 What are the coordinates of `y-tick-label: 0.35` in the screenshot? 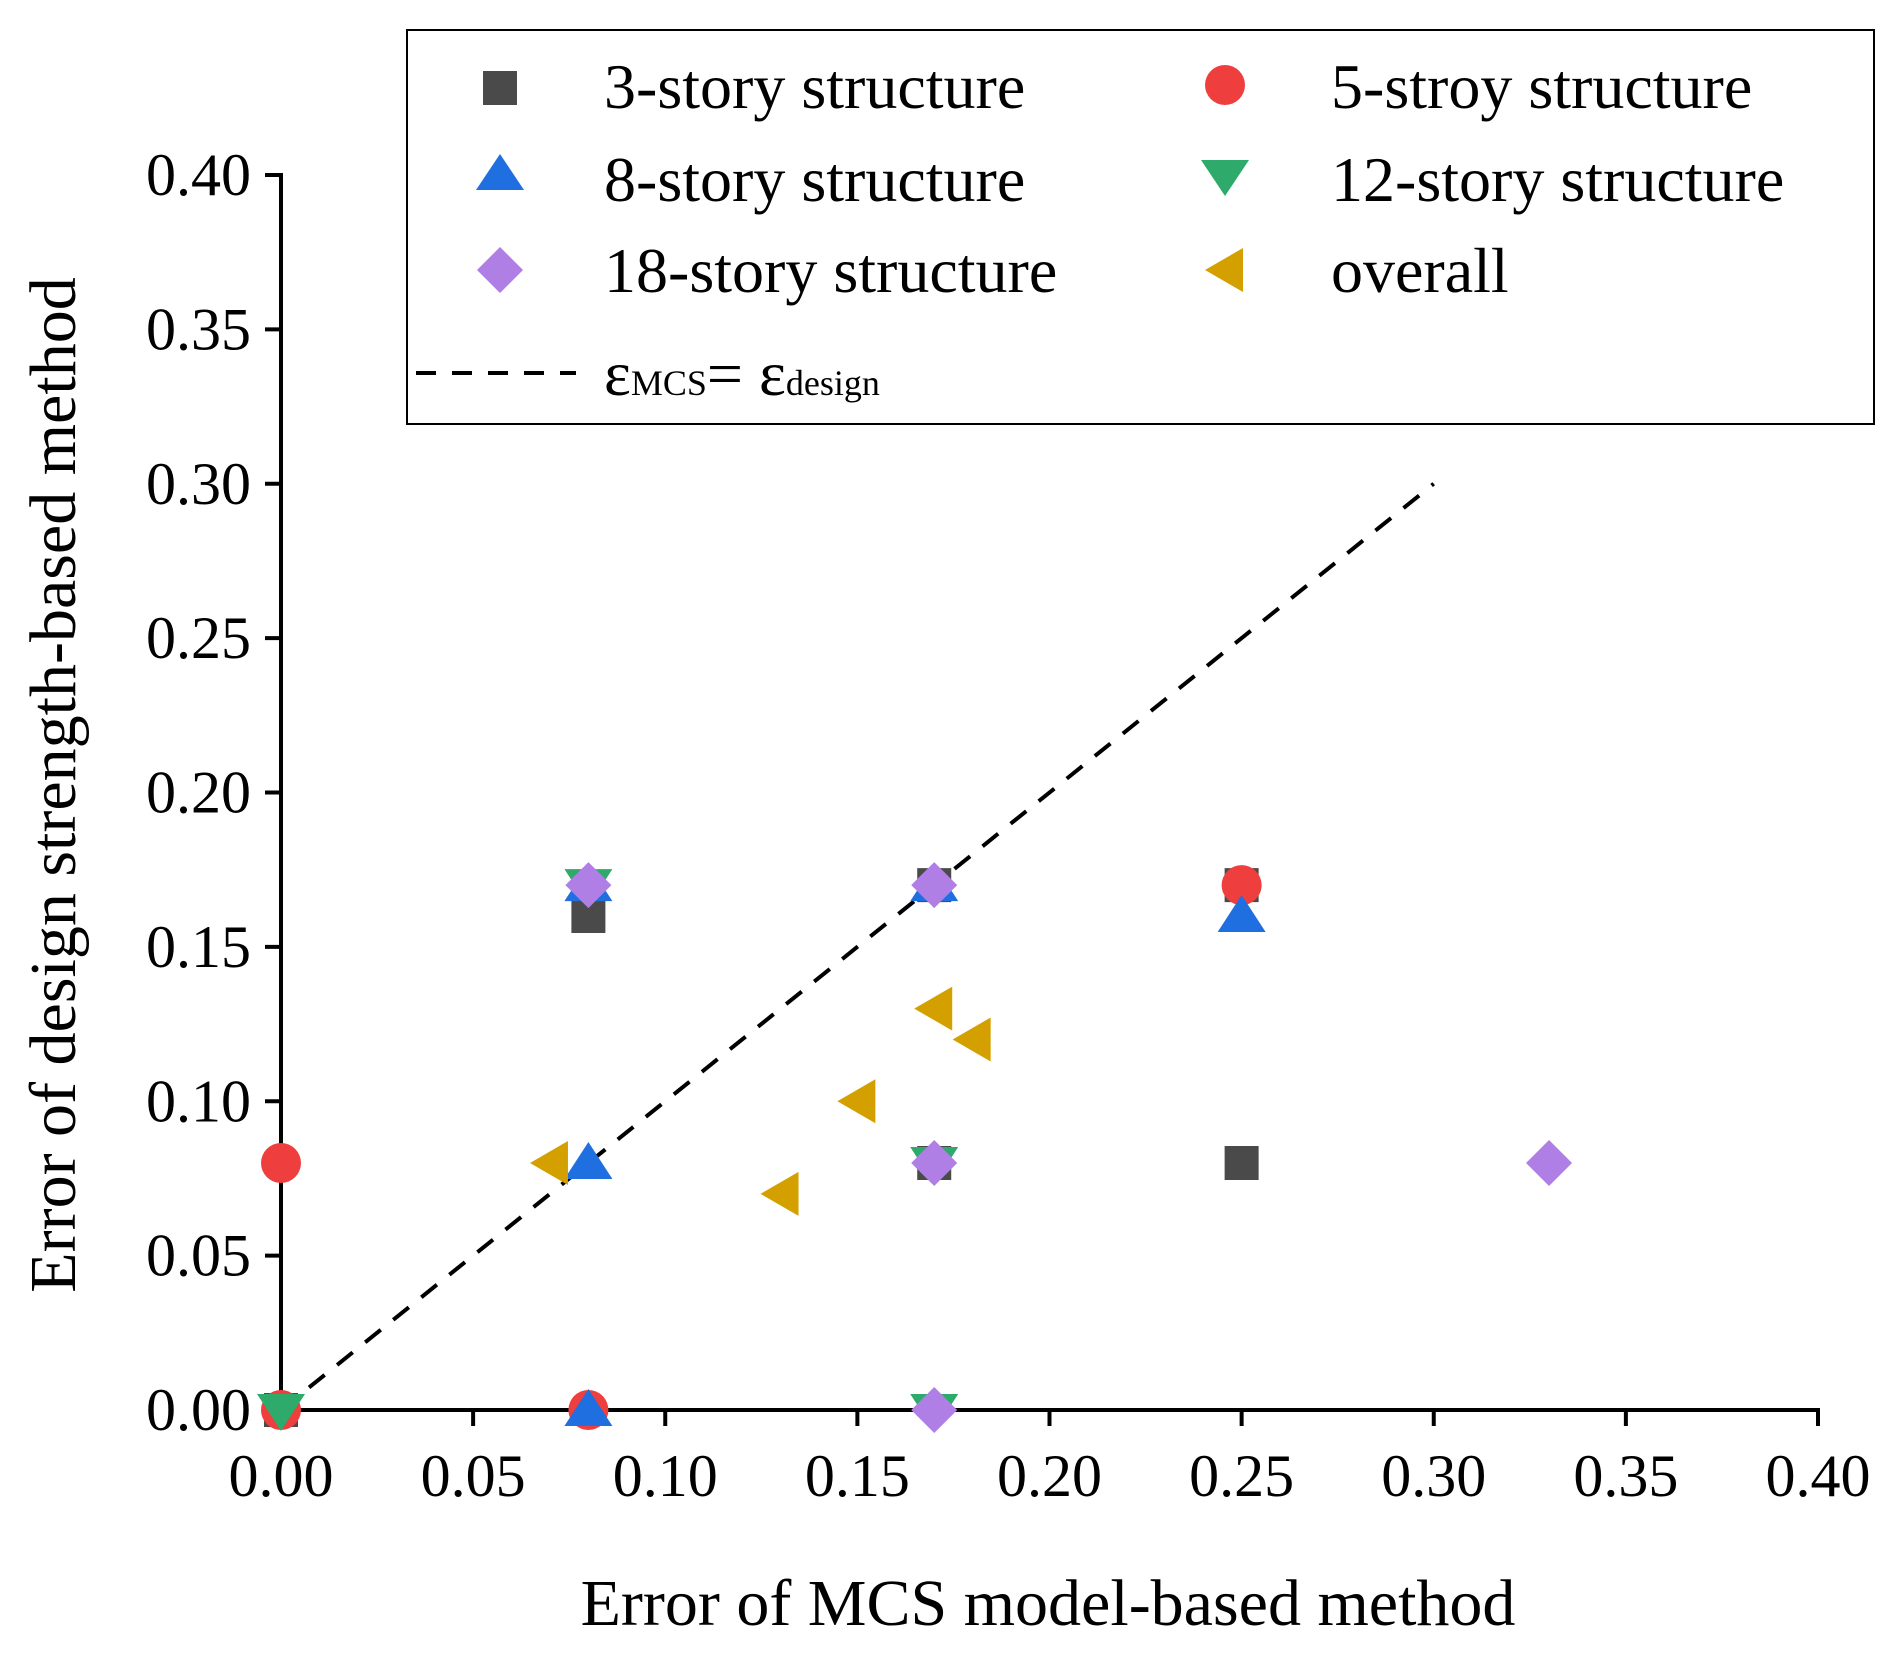 It's located at (198, 329).